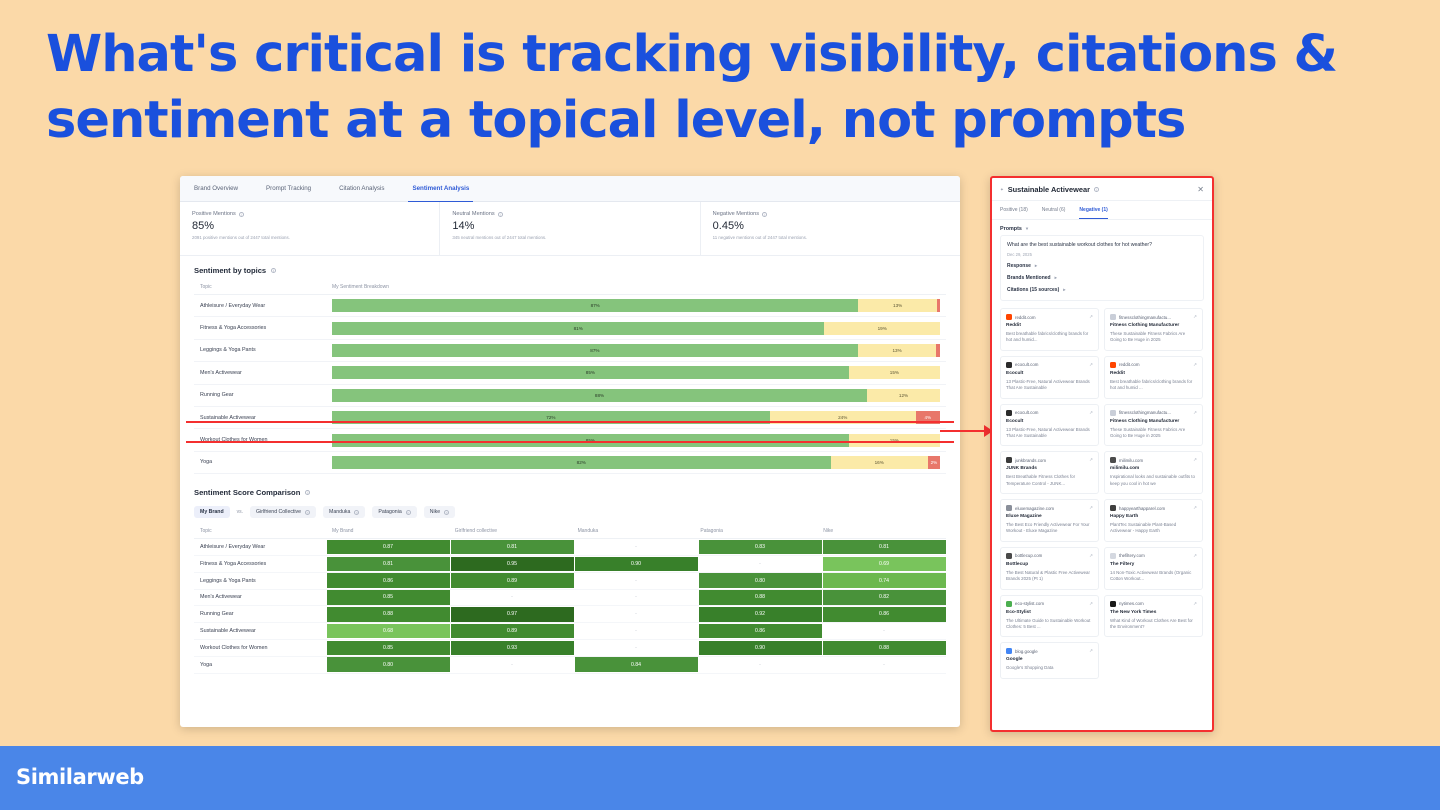 This screenshot has height=810, width=1440. I want to click on tab-sentiment-analysis: Sentiment Analysis, so click(441, 189).